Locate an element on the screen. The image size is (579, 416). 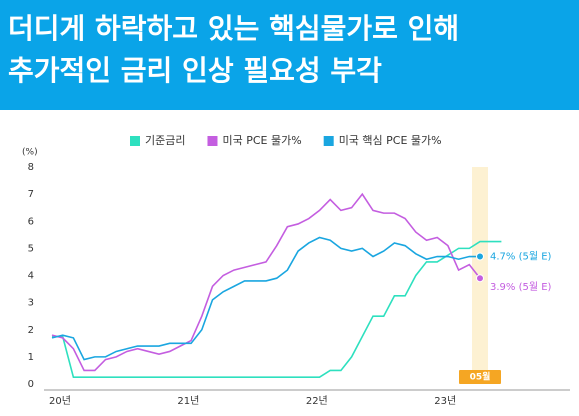
y-tick-label: 0 is located at coordinates (31, 384).